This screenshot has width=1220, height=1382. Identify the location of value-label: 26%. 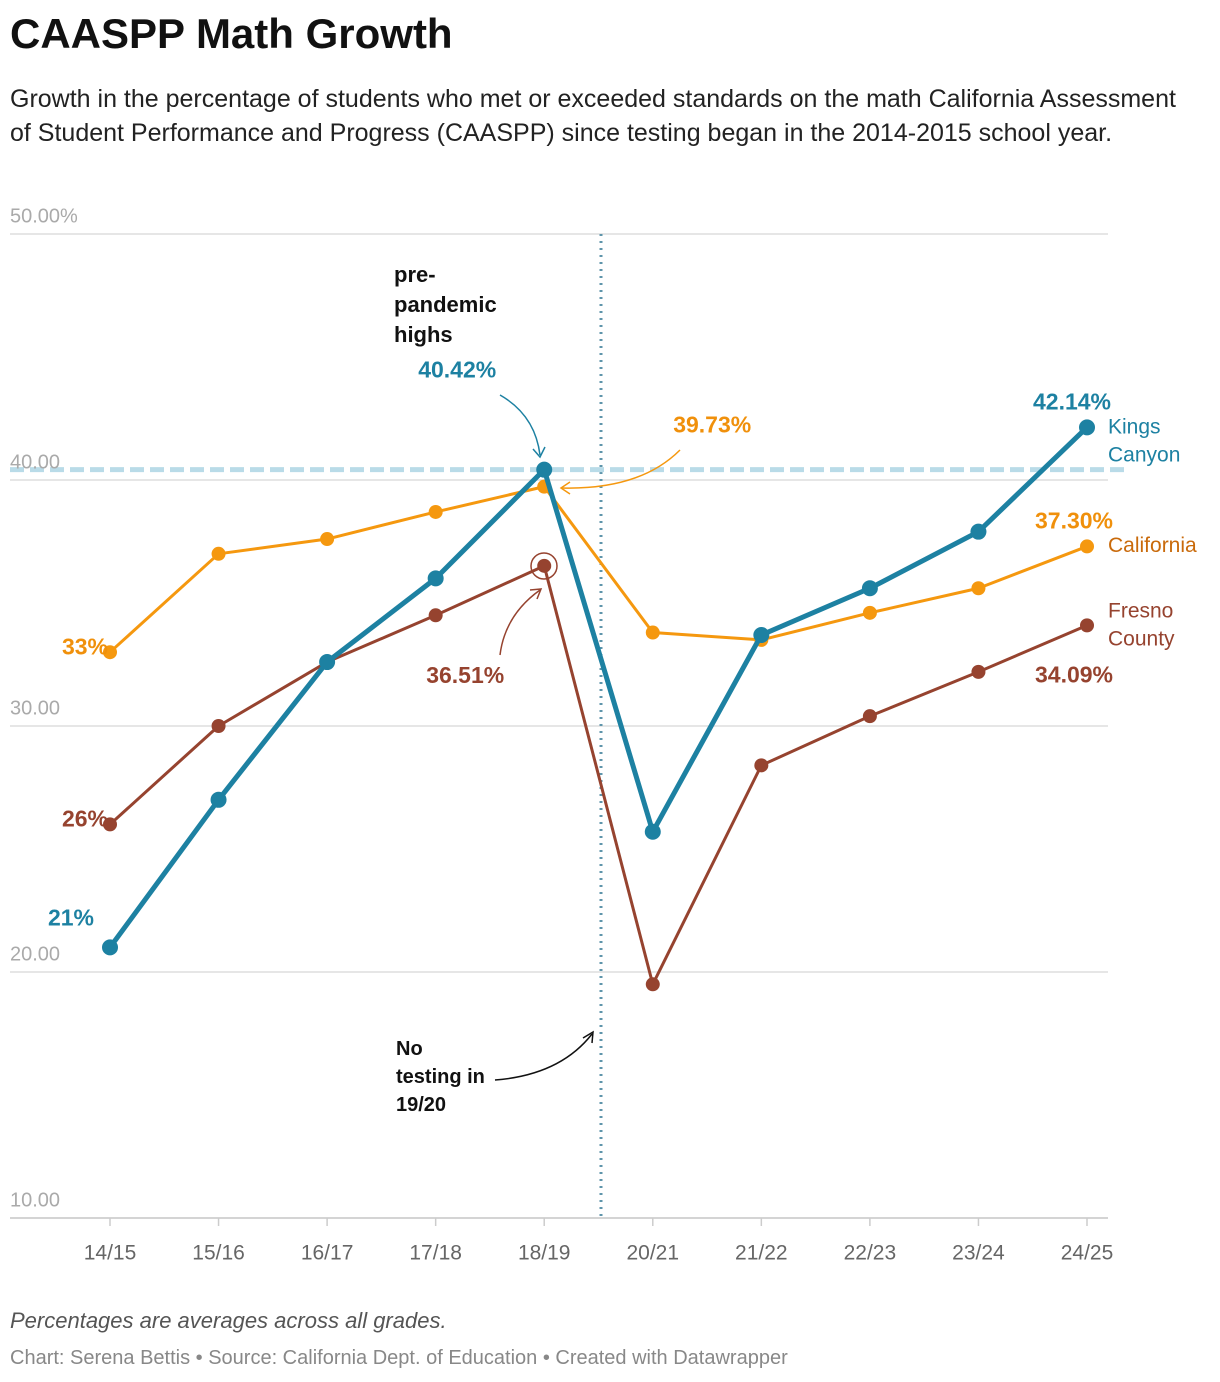
(85, 818).